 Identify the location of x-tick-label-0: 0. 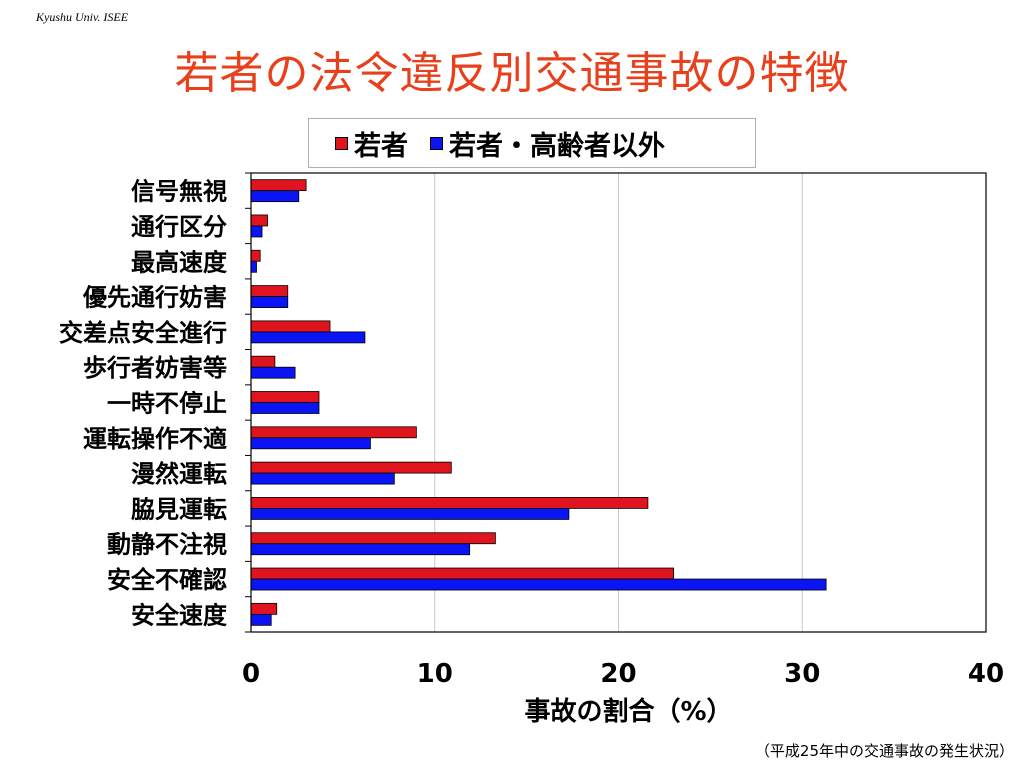
(251, 674).